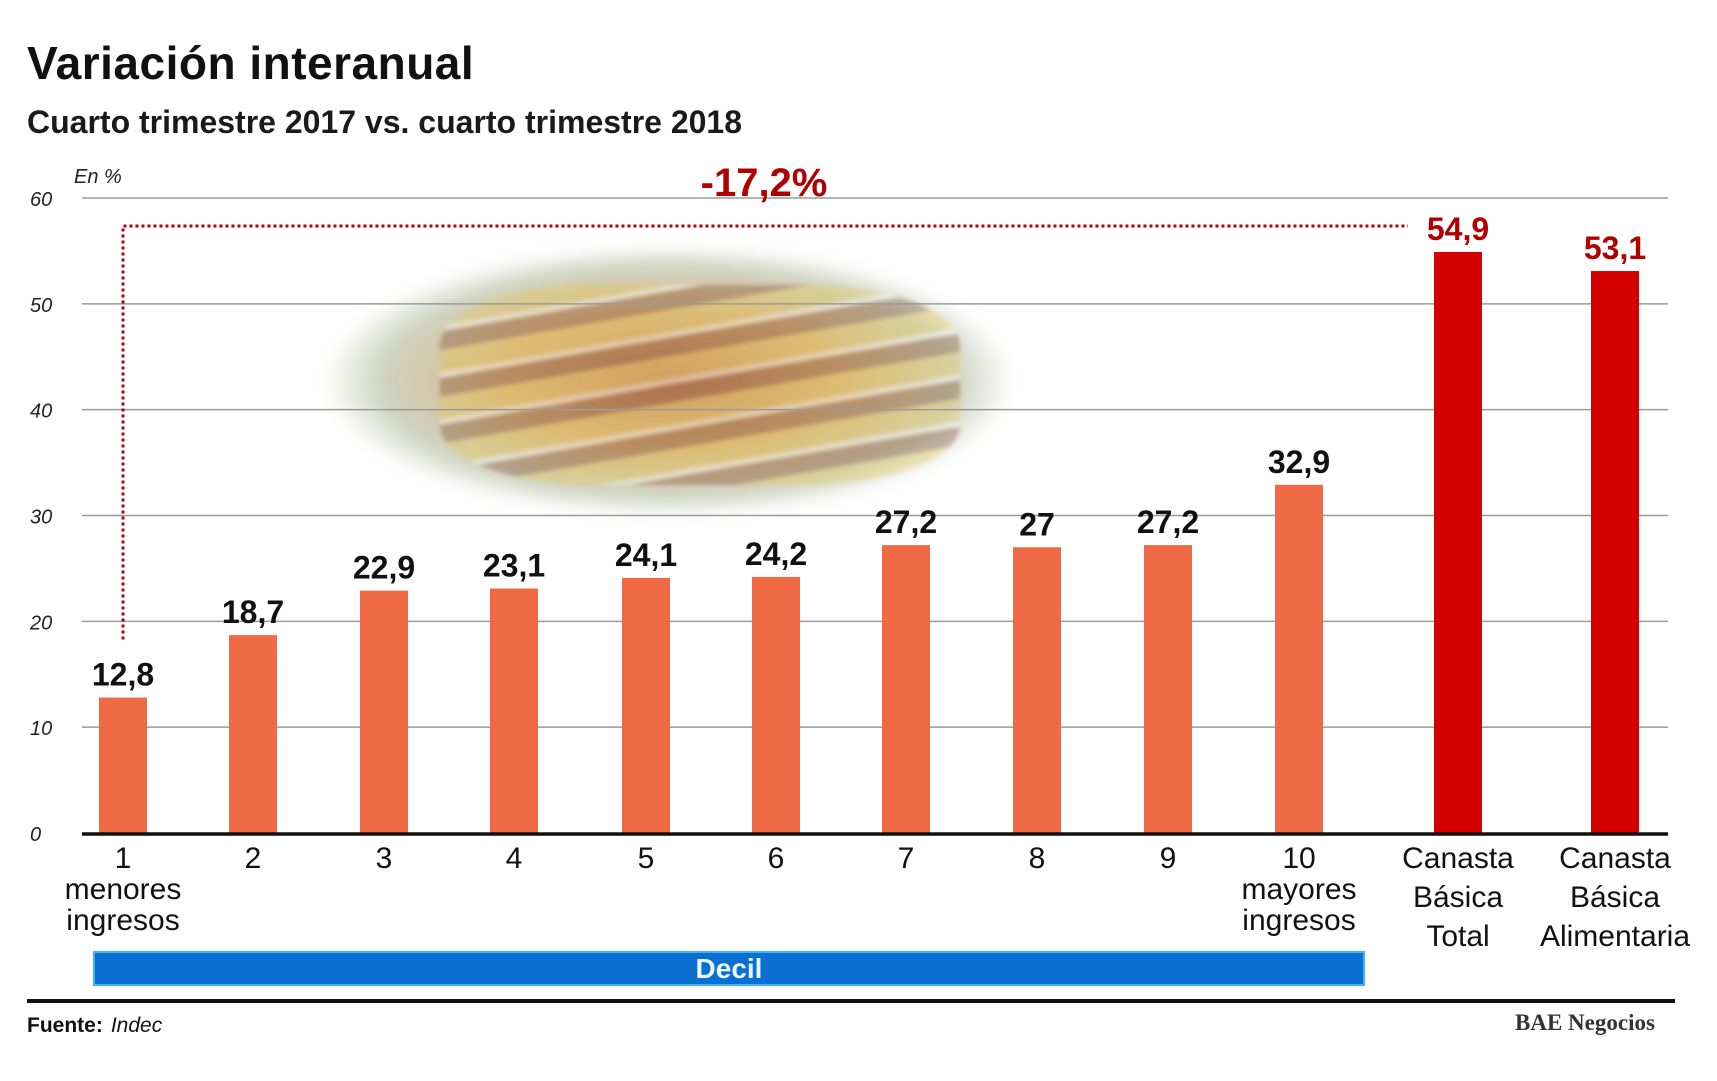 Image resolution: width=1717 pixels, height=1081 pixels. Describe the element at coordinates (1615, 248) in the screenshot. I see `data-label: 53,1` at that location.